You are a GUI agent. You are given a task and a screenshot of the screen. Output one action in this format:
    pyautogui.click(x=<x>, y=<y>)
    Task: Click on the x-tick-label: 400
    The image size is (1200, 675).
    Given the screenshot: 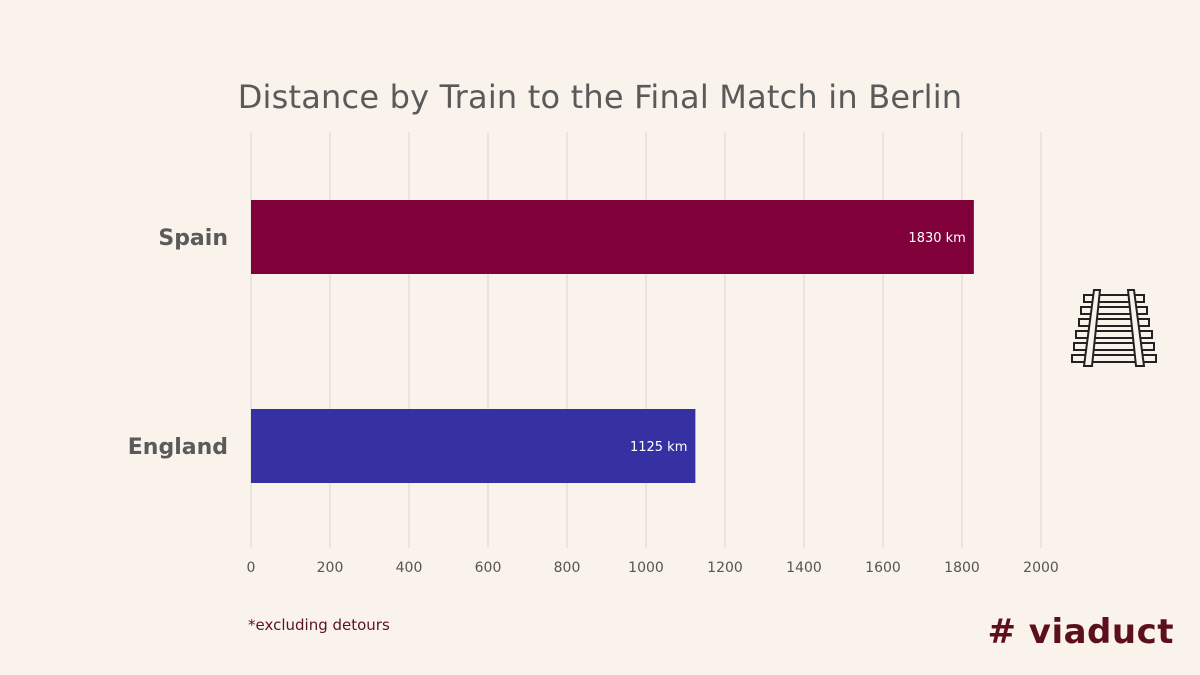 What is the action you would take?
    pyautogui.click(x=409, y=568)
    